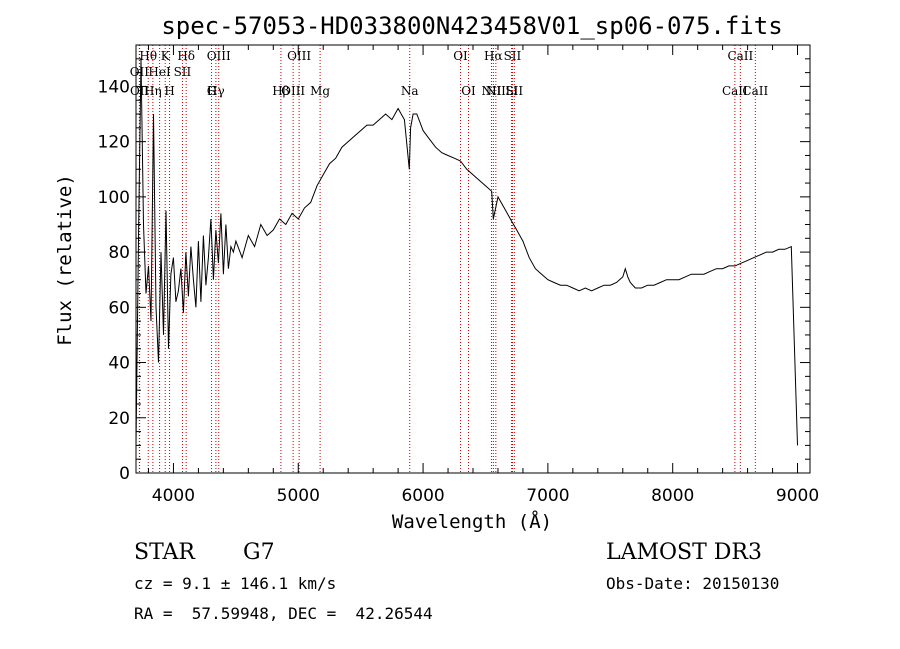 This screenshot has width=900, height=649. Describe the element at coordinates (164, 552) in the screenshot. I see `object-class: STAR` at that location.